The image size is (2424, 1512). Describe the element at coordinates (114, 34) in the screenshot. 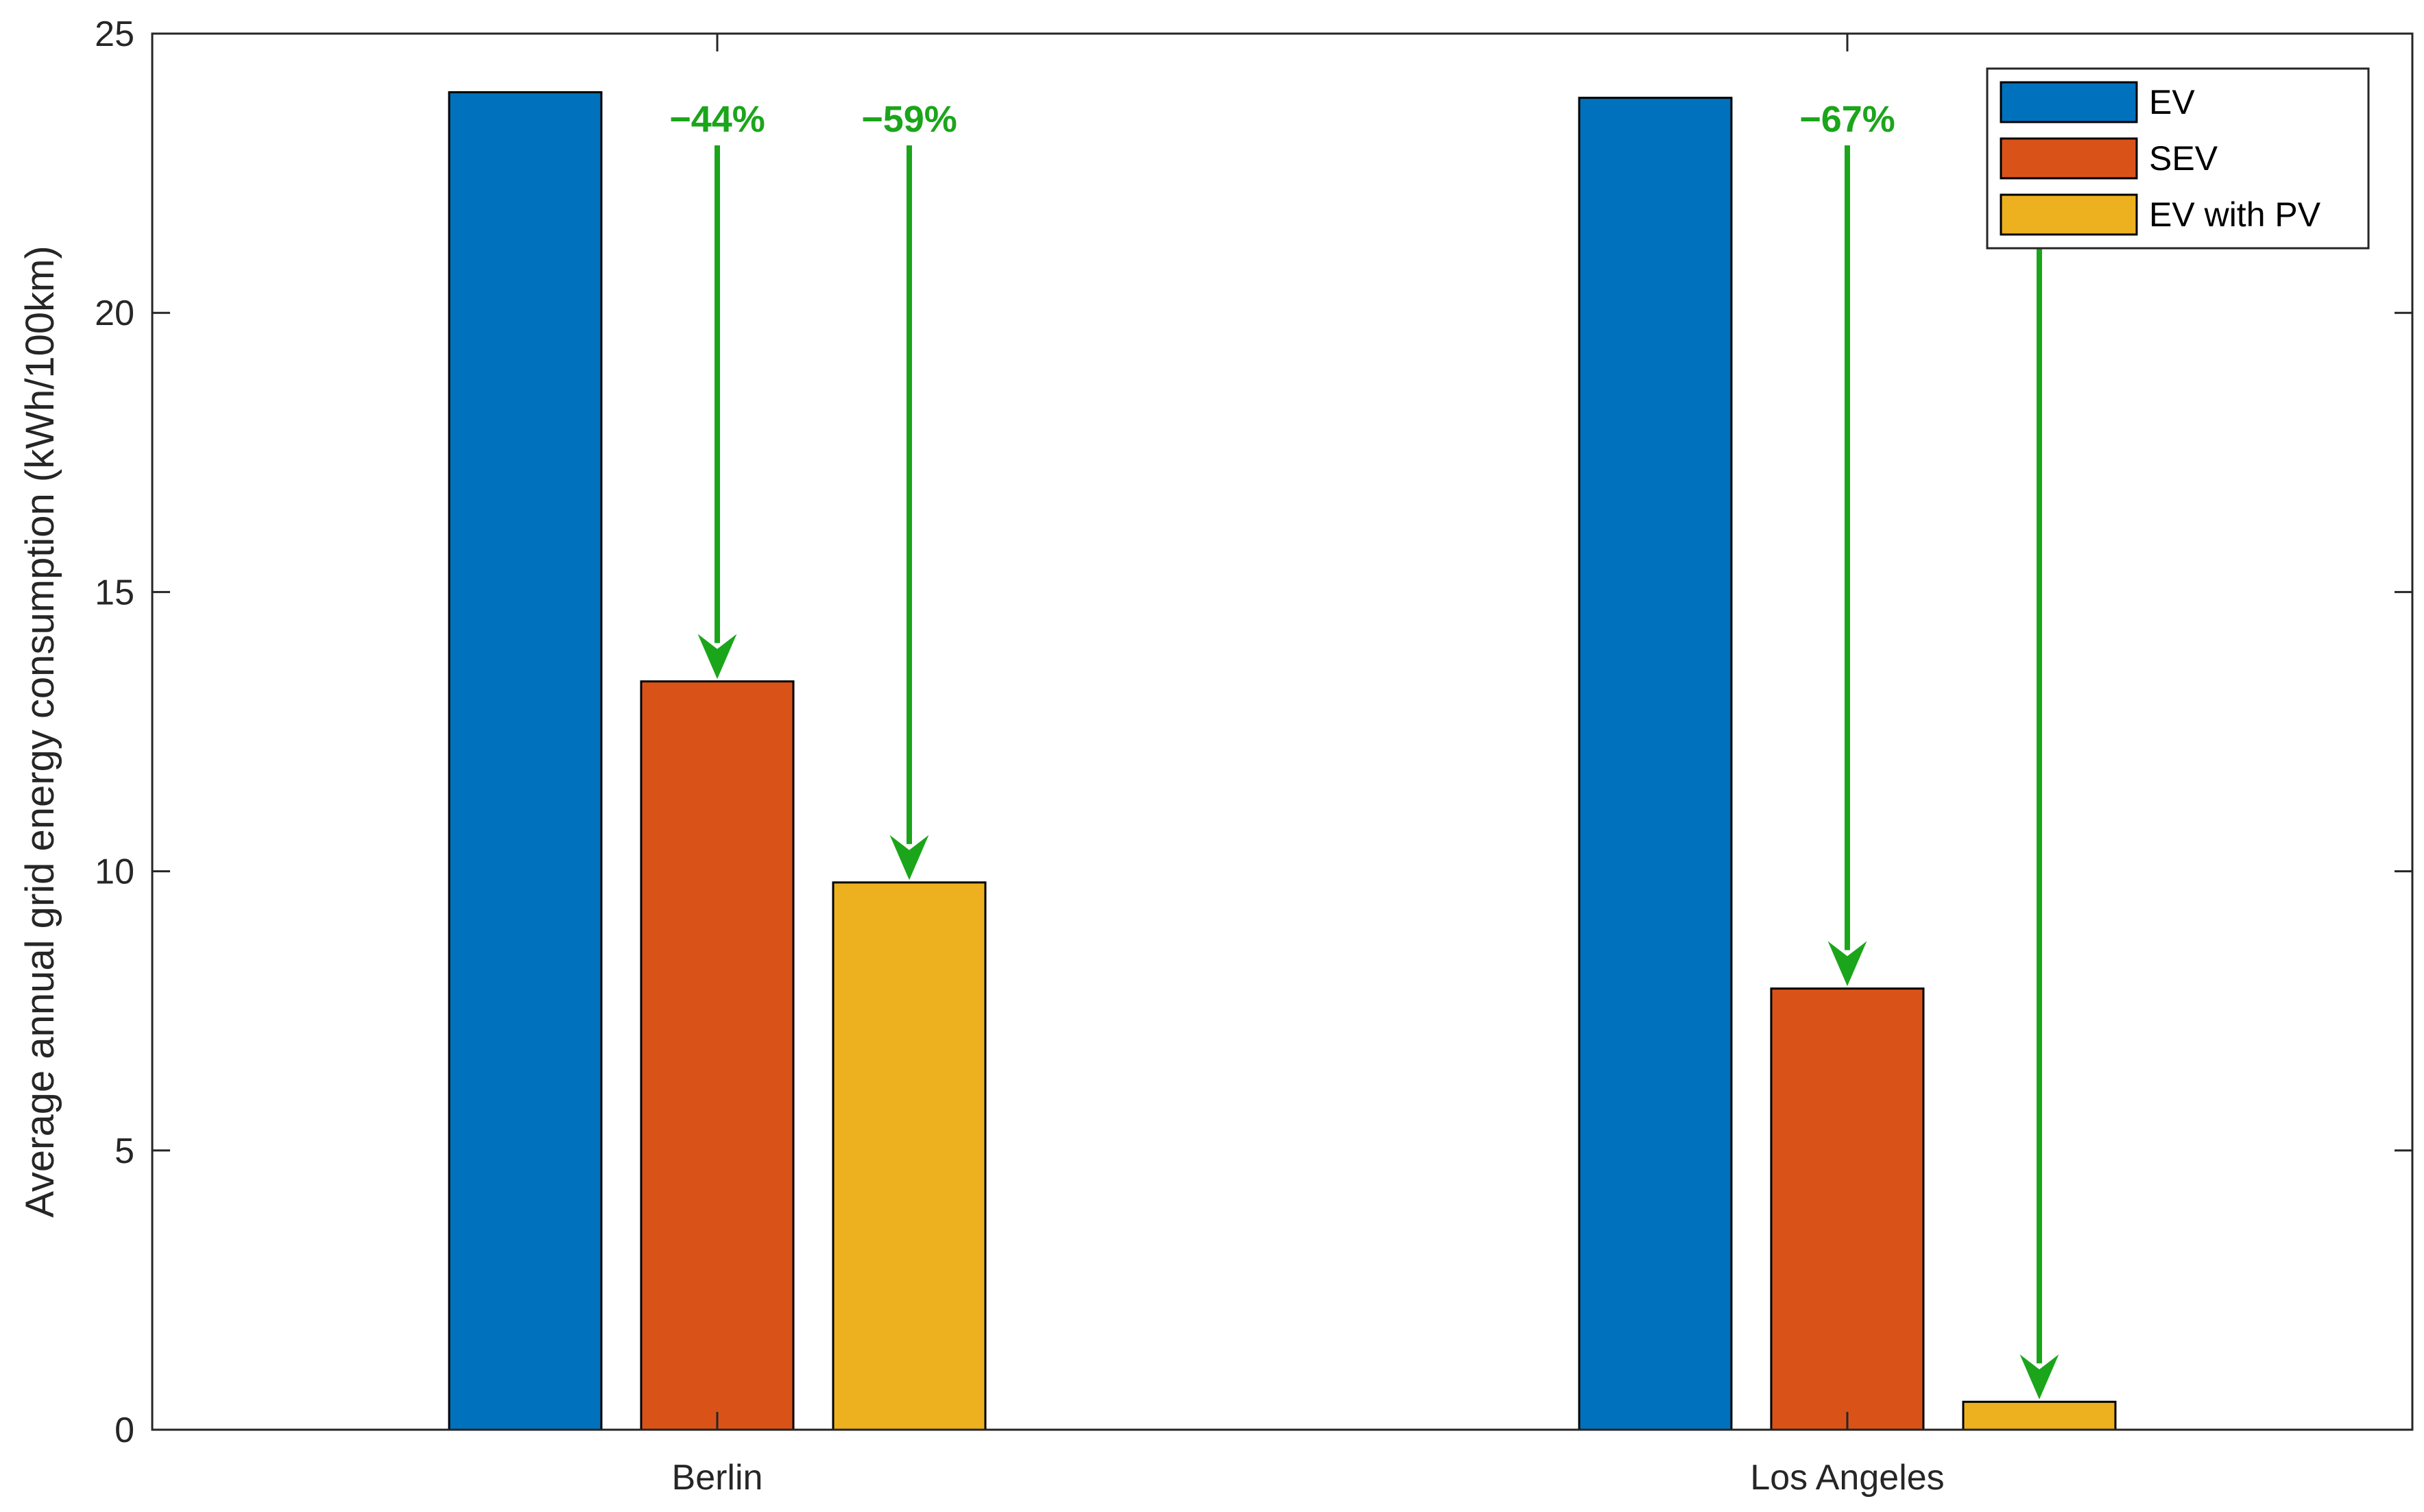

I see `y-tick-label: 25` at that location.